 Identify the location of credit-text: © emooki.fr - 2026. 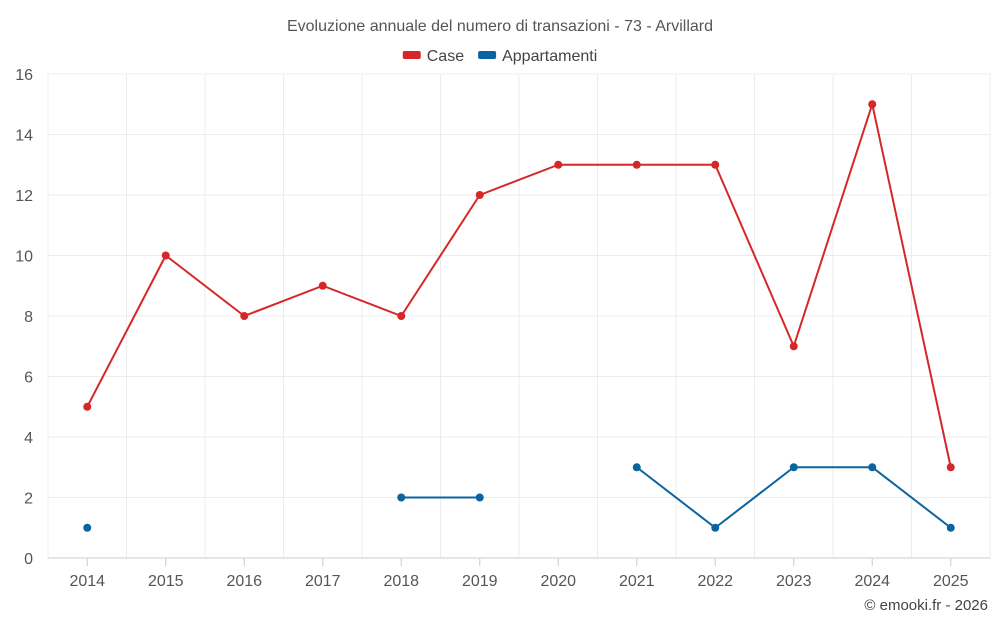
(926, 605).